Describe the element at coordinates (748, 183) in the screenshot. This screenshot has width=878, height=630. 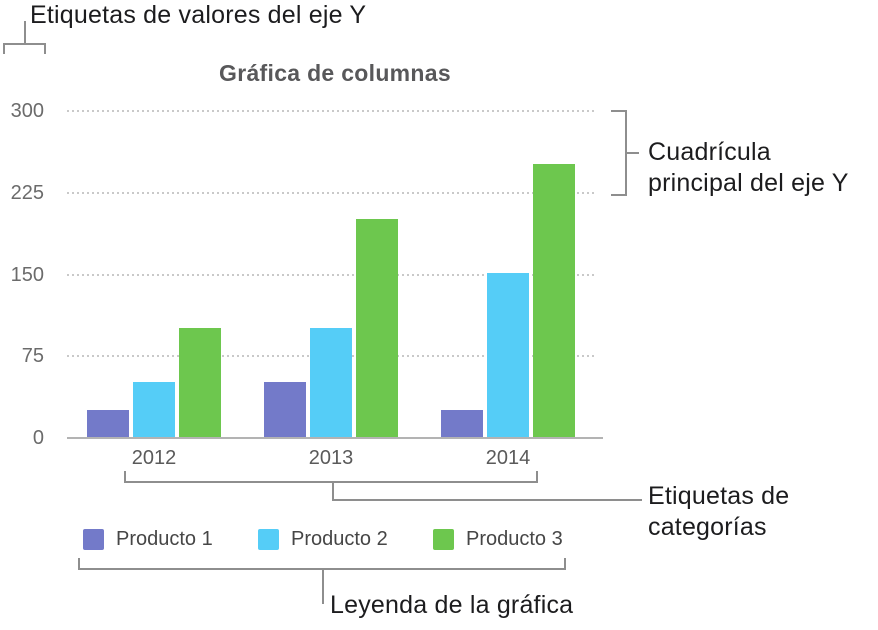
I see `annotation-line: principal del eje Y` at that location.